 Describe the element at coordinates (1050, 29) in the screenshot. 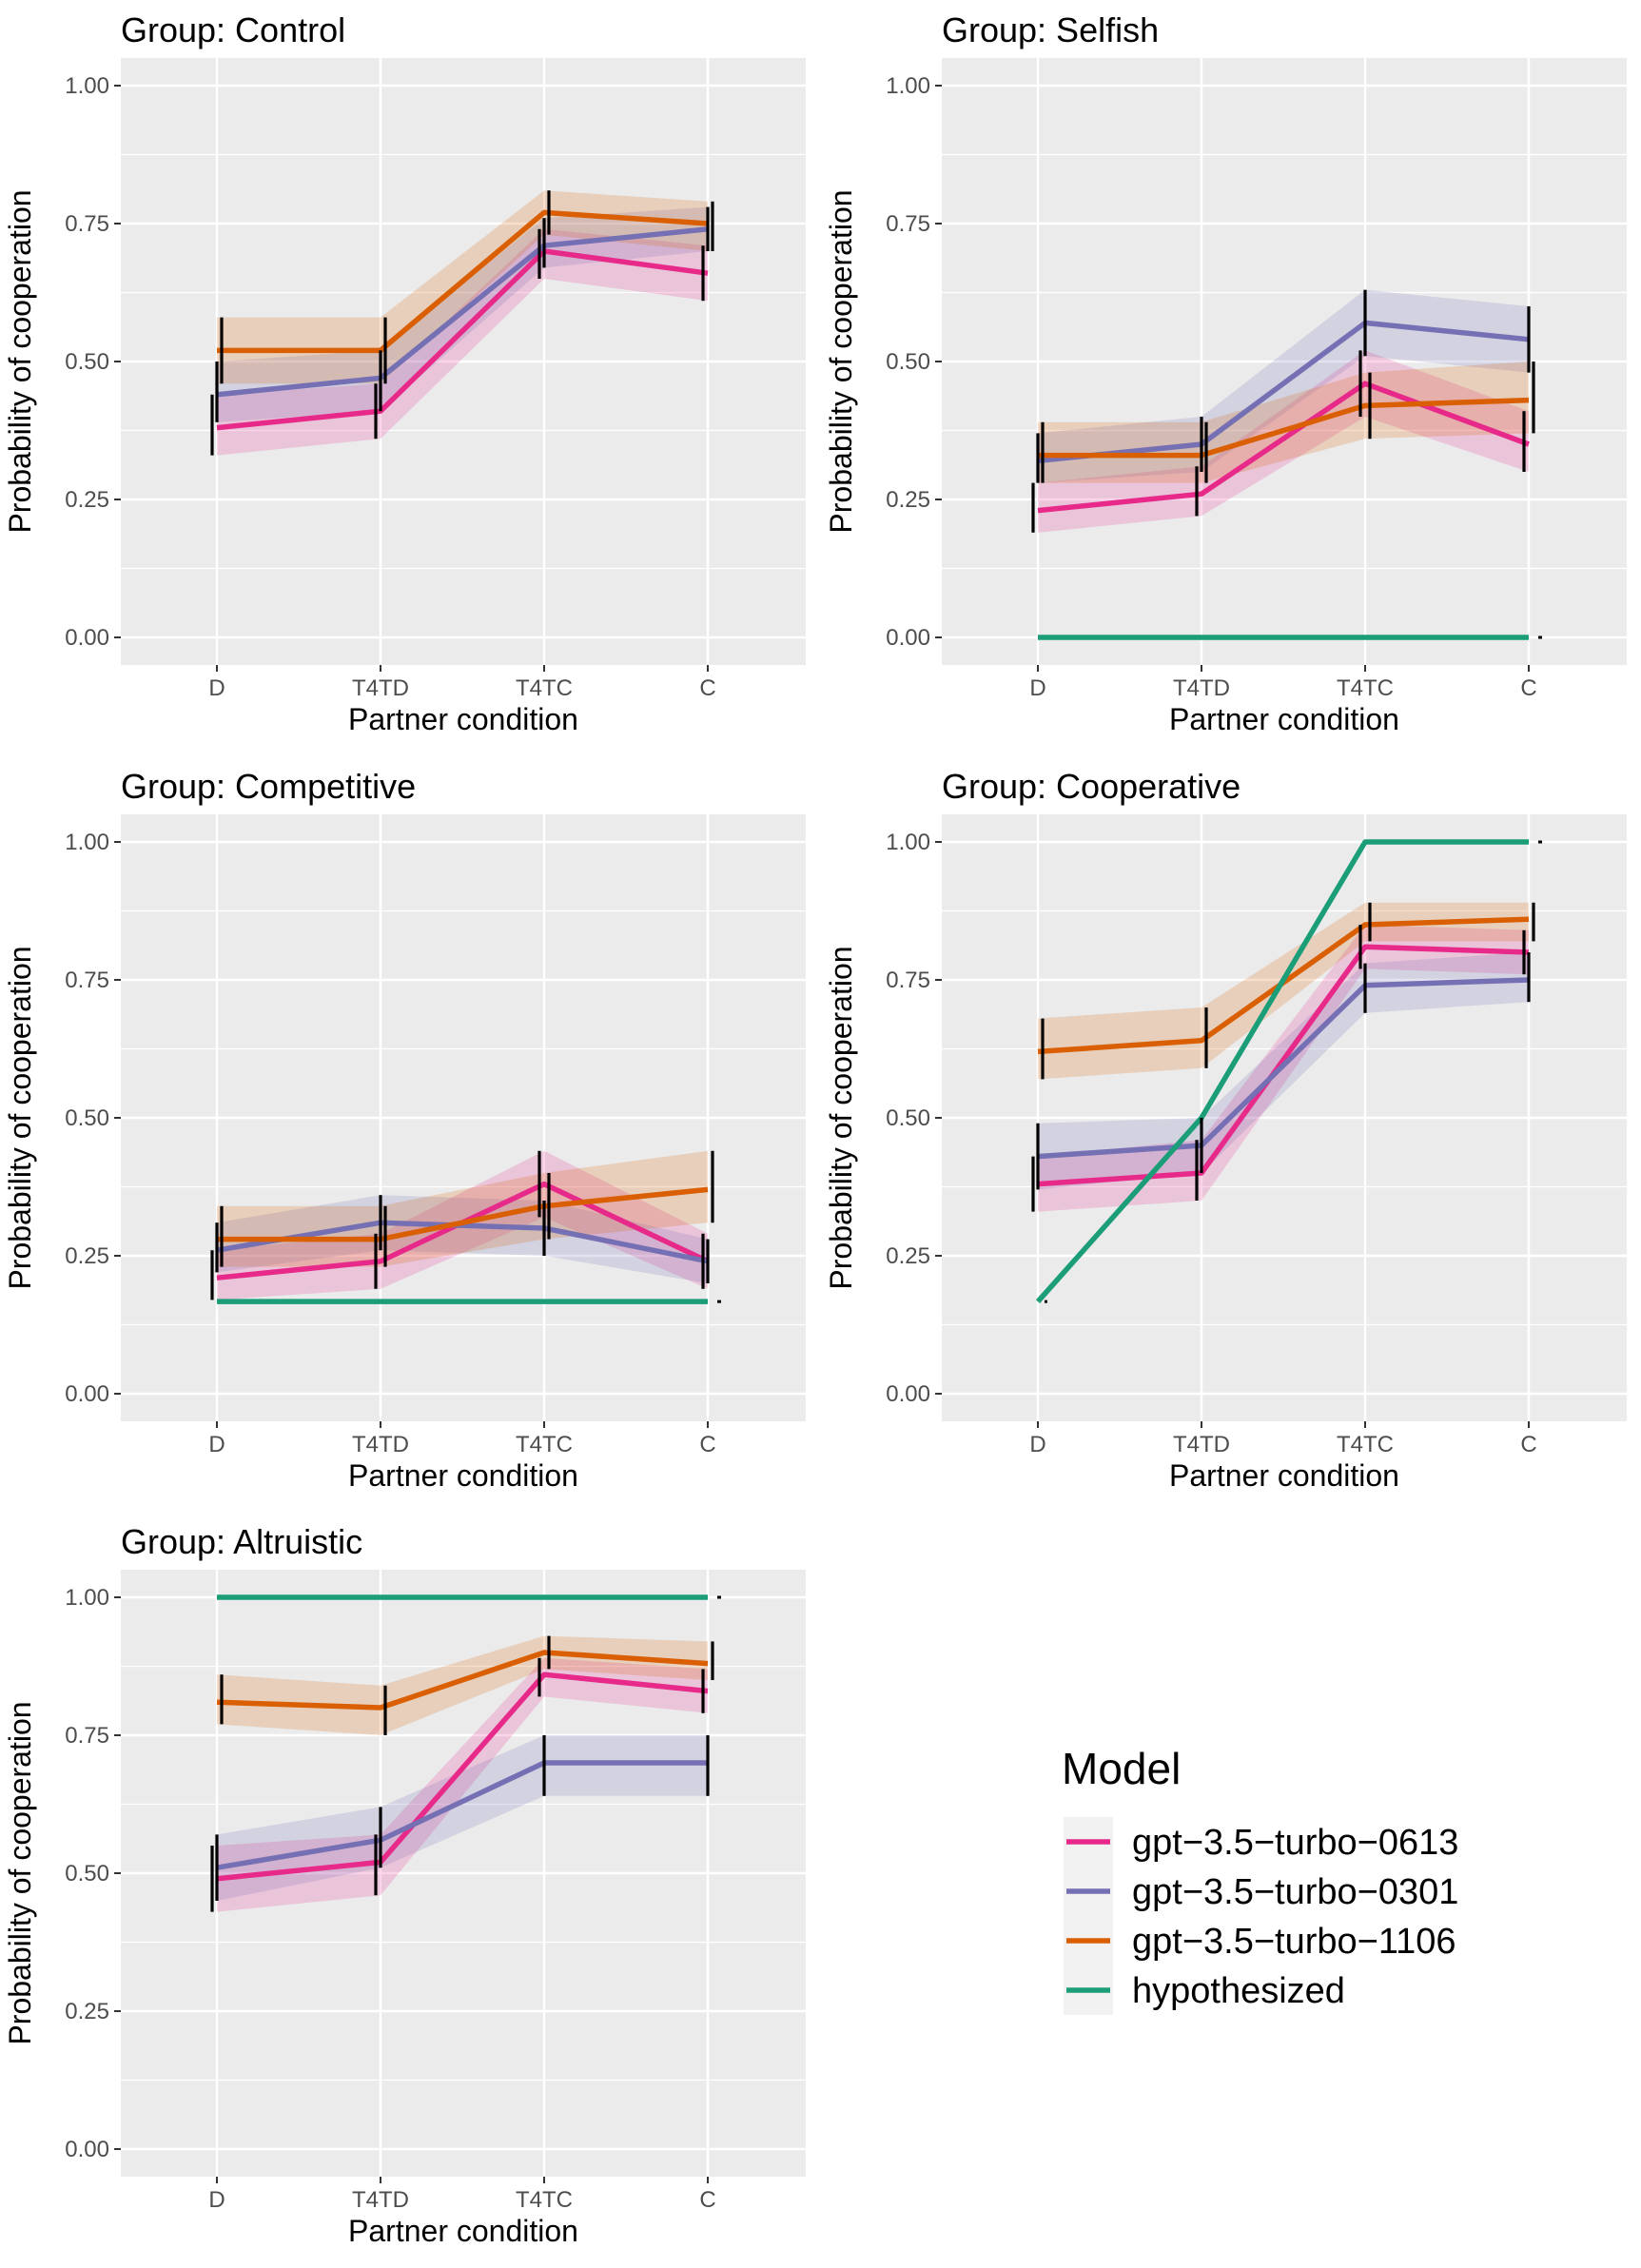

I see `panel-title: Group: Selfish` at that location.